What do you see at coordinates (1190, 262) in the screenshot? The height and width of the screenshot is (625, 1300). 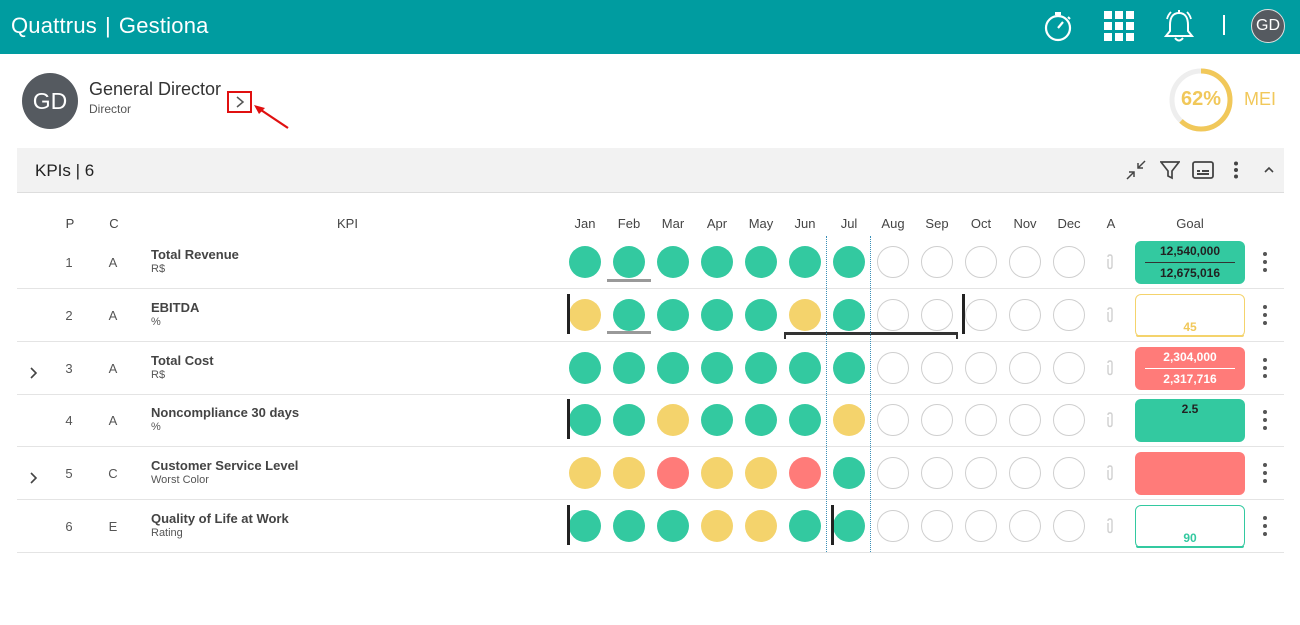 I see `goal-box: 12,540,000 12,675,016` at bounding box center [1190, 262].